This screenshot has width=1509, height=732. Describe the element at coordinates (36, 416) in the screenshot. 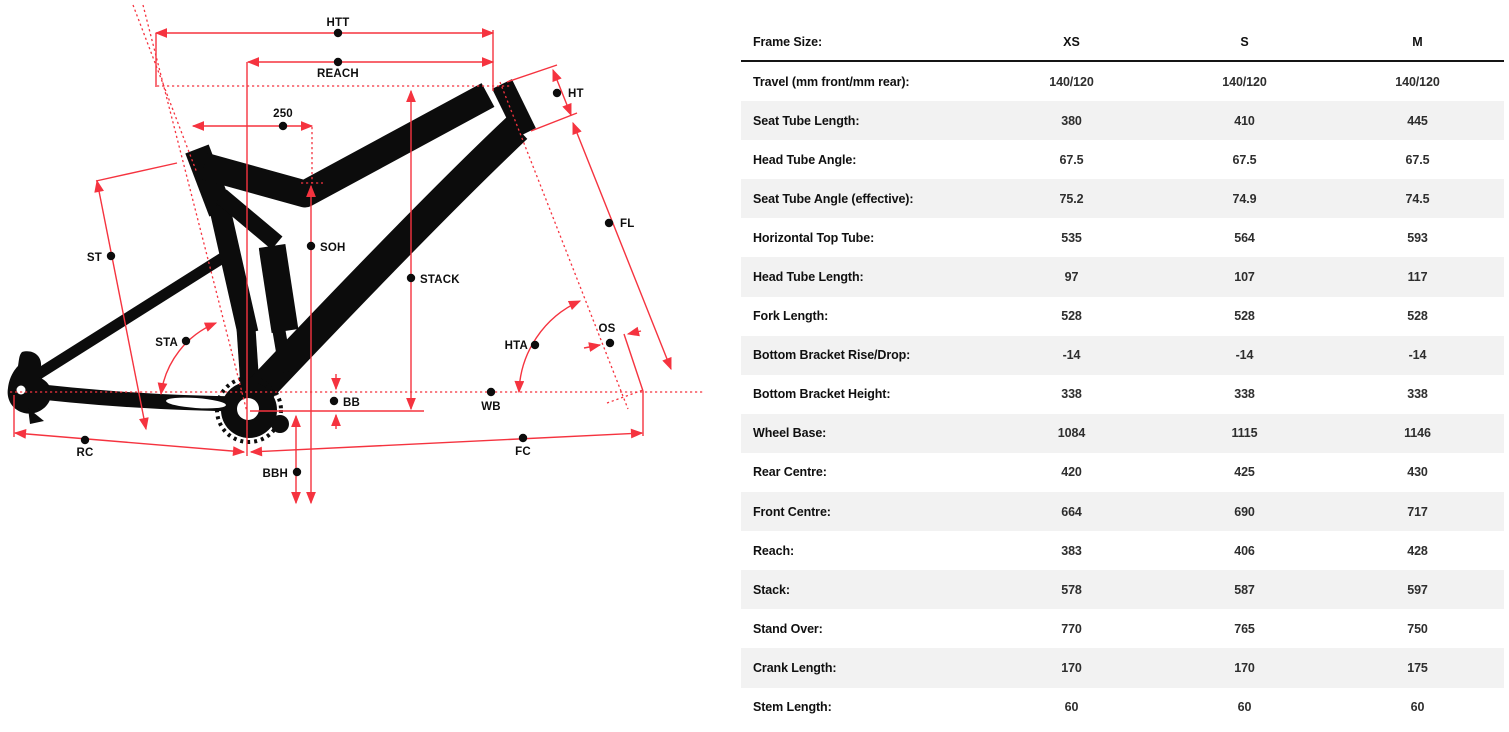

I see `derailleur-hanger` at that location.